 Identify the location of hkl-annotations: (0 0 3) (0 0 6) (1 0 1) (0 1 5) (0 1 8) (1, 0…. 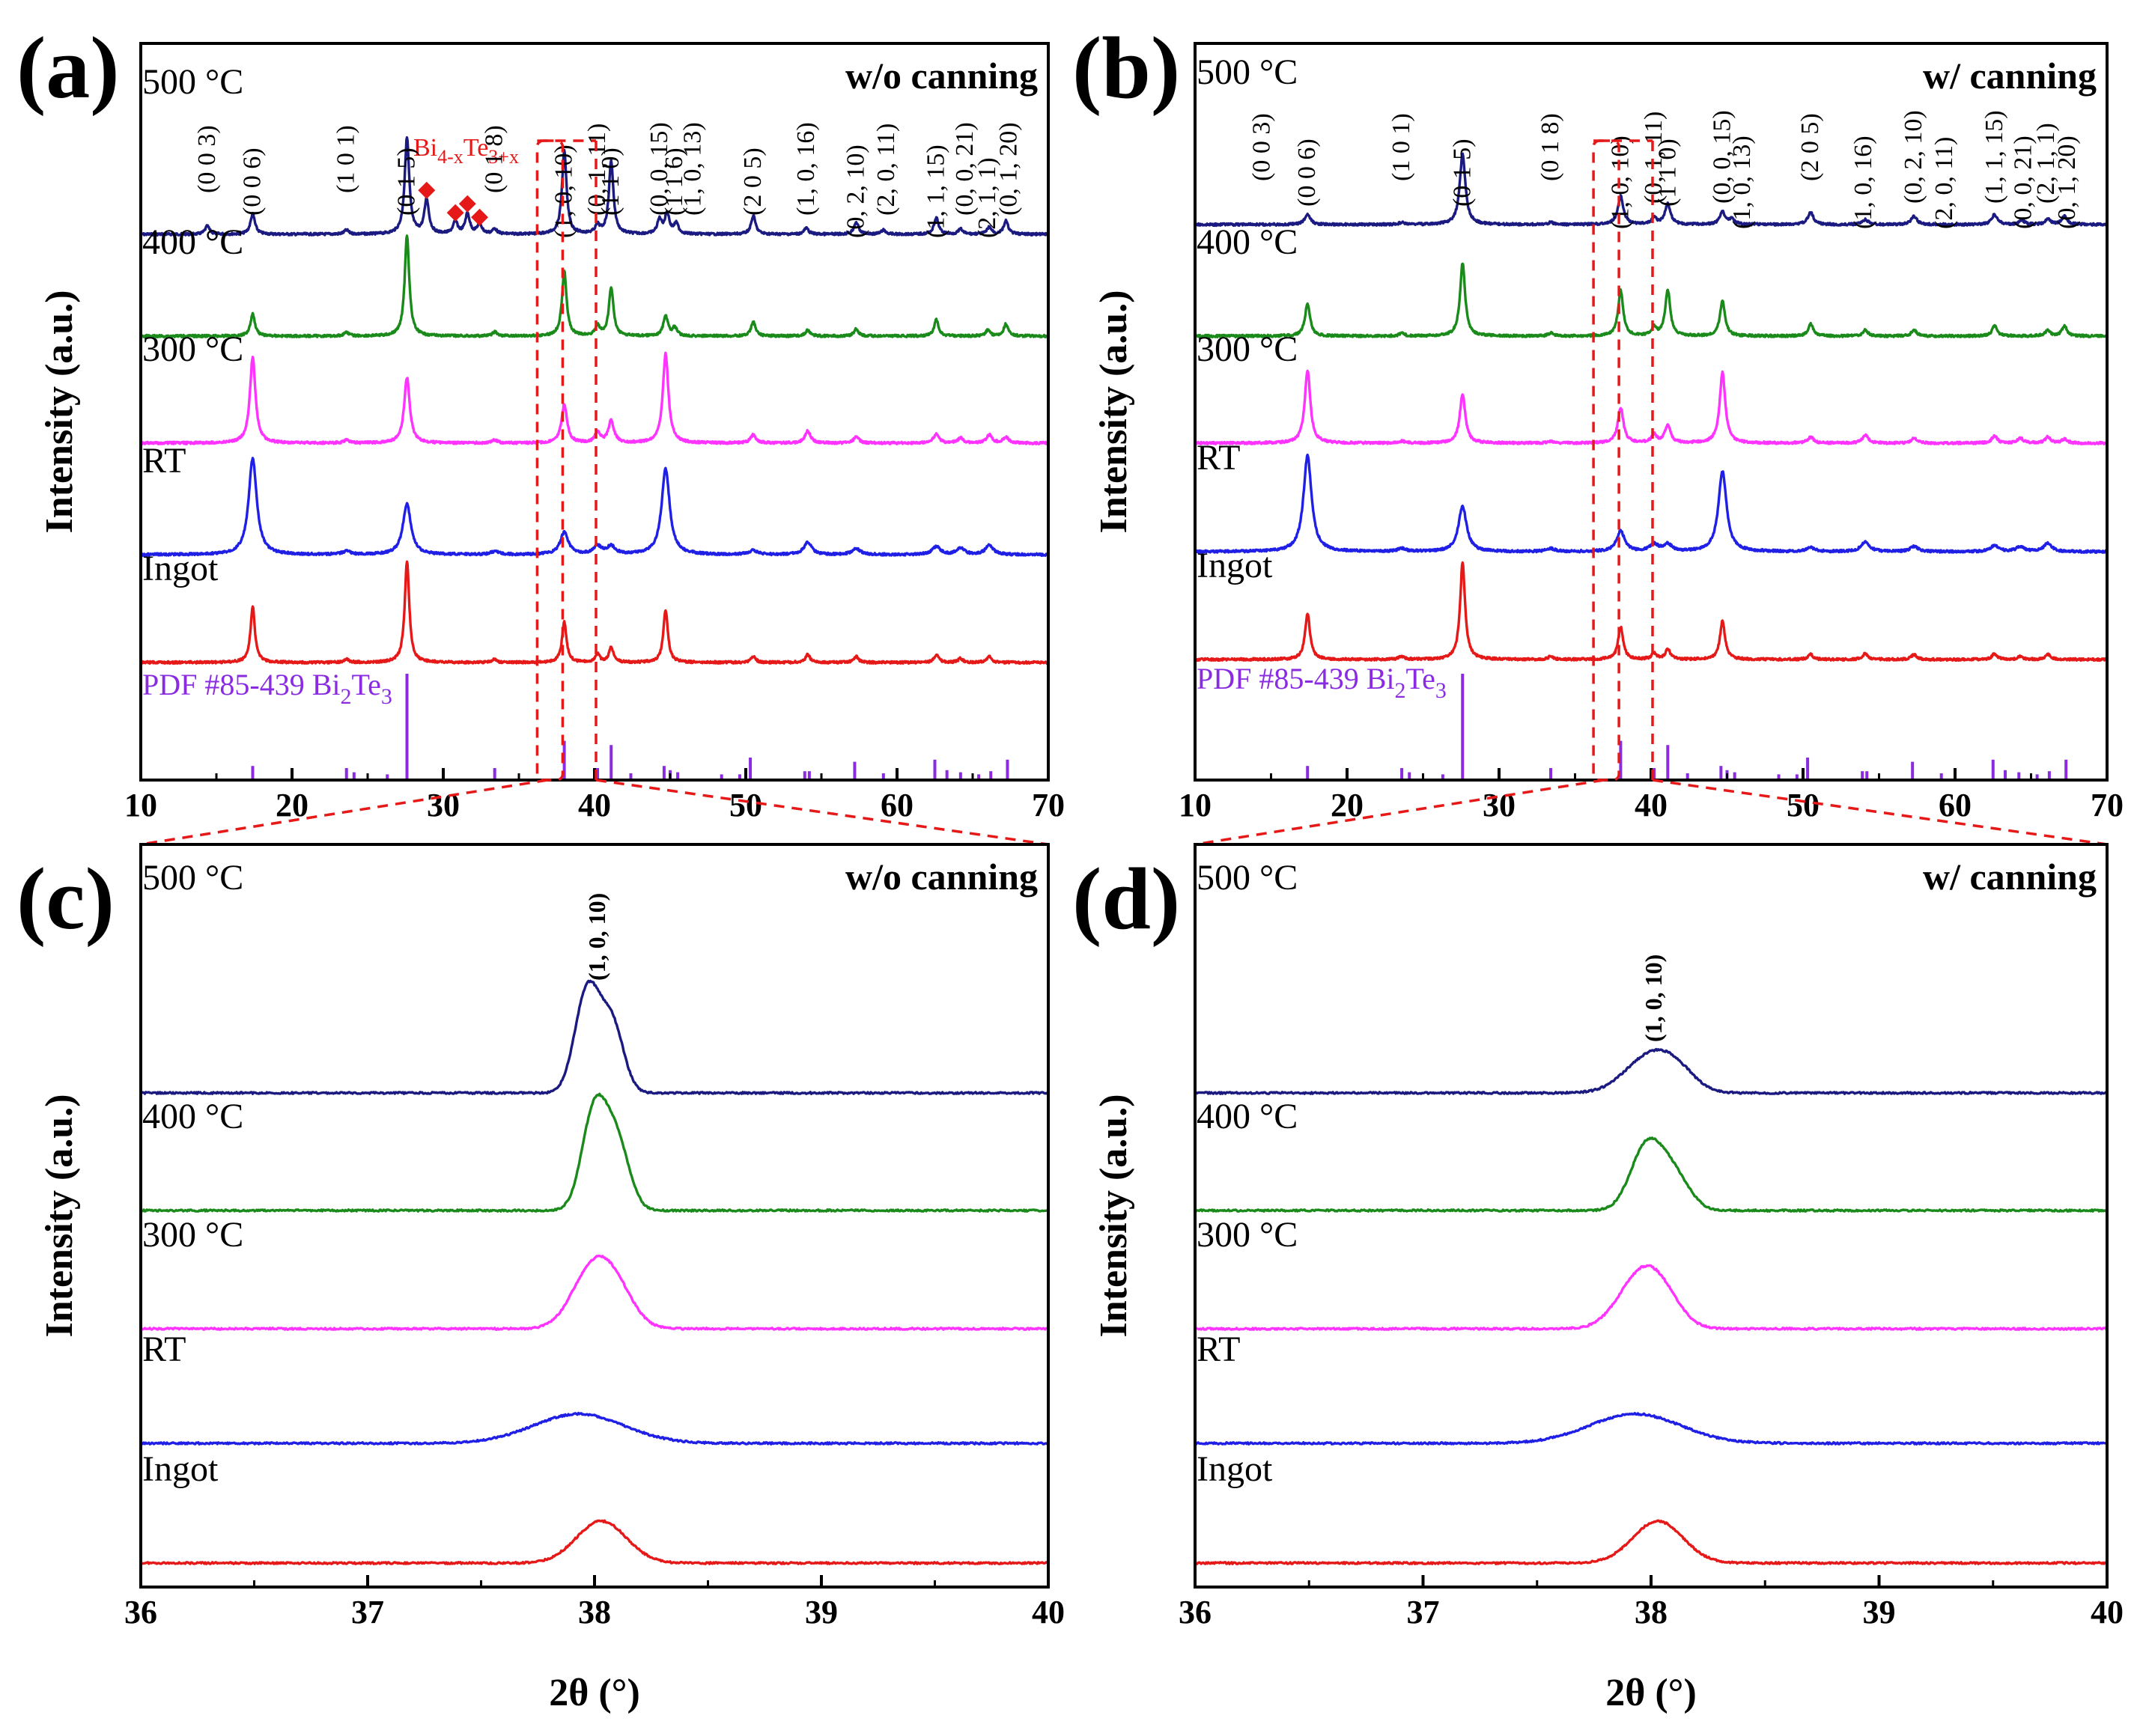
(608, 180).